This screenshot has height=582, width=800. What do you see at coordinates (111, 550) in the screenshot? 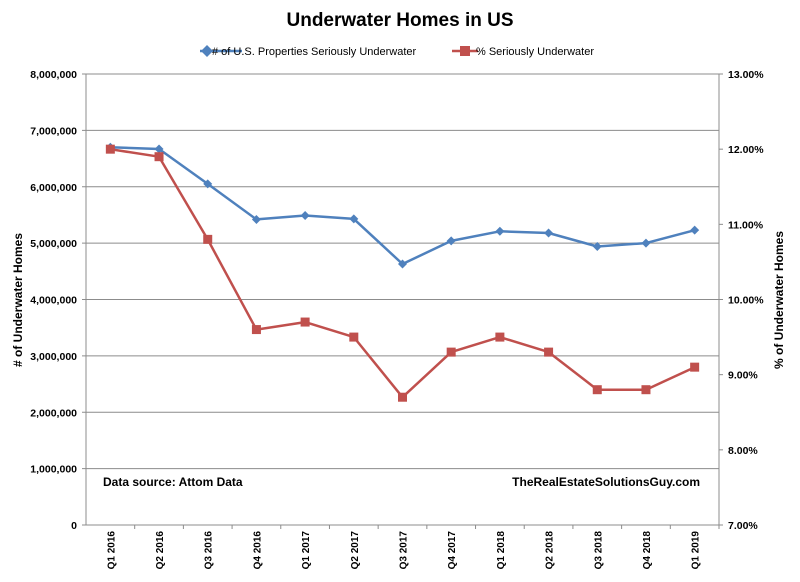
I see `x-tick-label: Q1 2016` at bounding box center [111, 550].